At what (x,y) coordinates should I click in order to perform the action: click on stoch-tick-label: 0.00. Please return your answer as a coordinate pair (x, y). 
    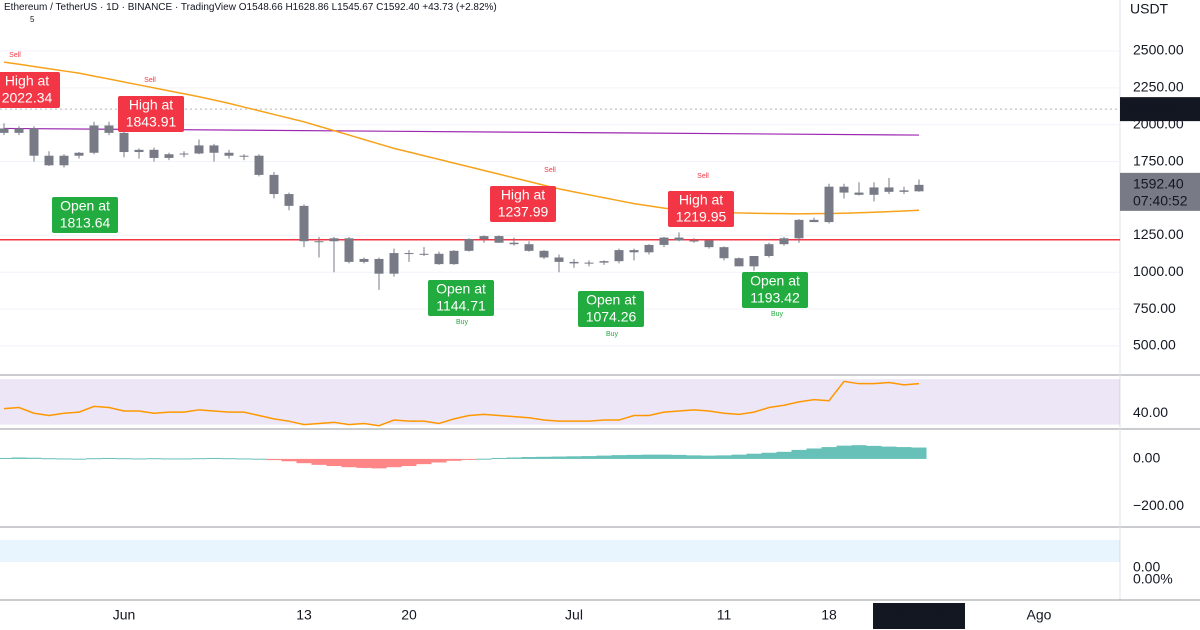
    Looking at the image, I should click on (1146, 567).